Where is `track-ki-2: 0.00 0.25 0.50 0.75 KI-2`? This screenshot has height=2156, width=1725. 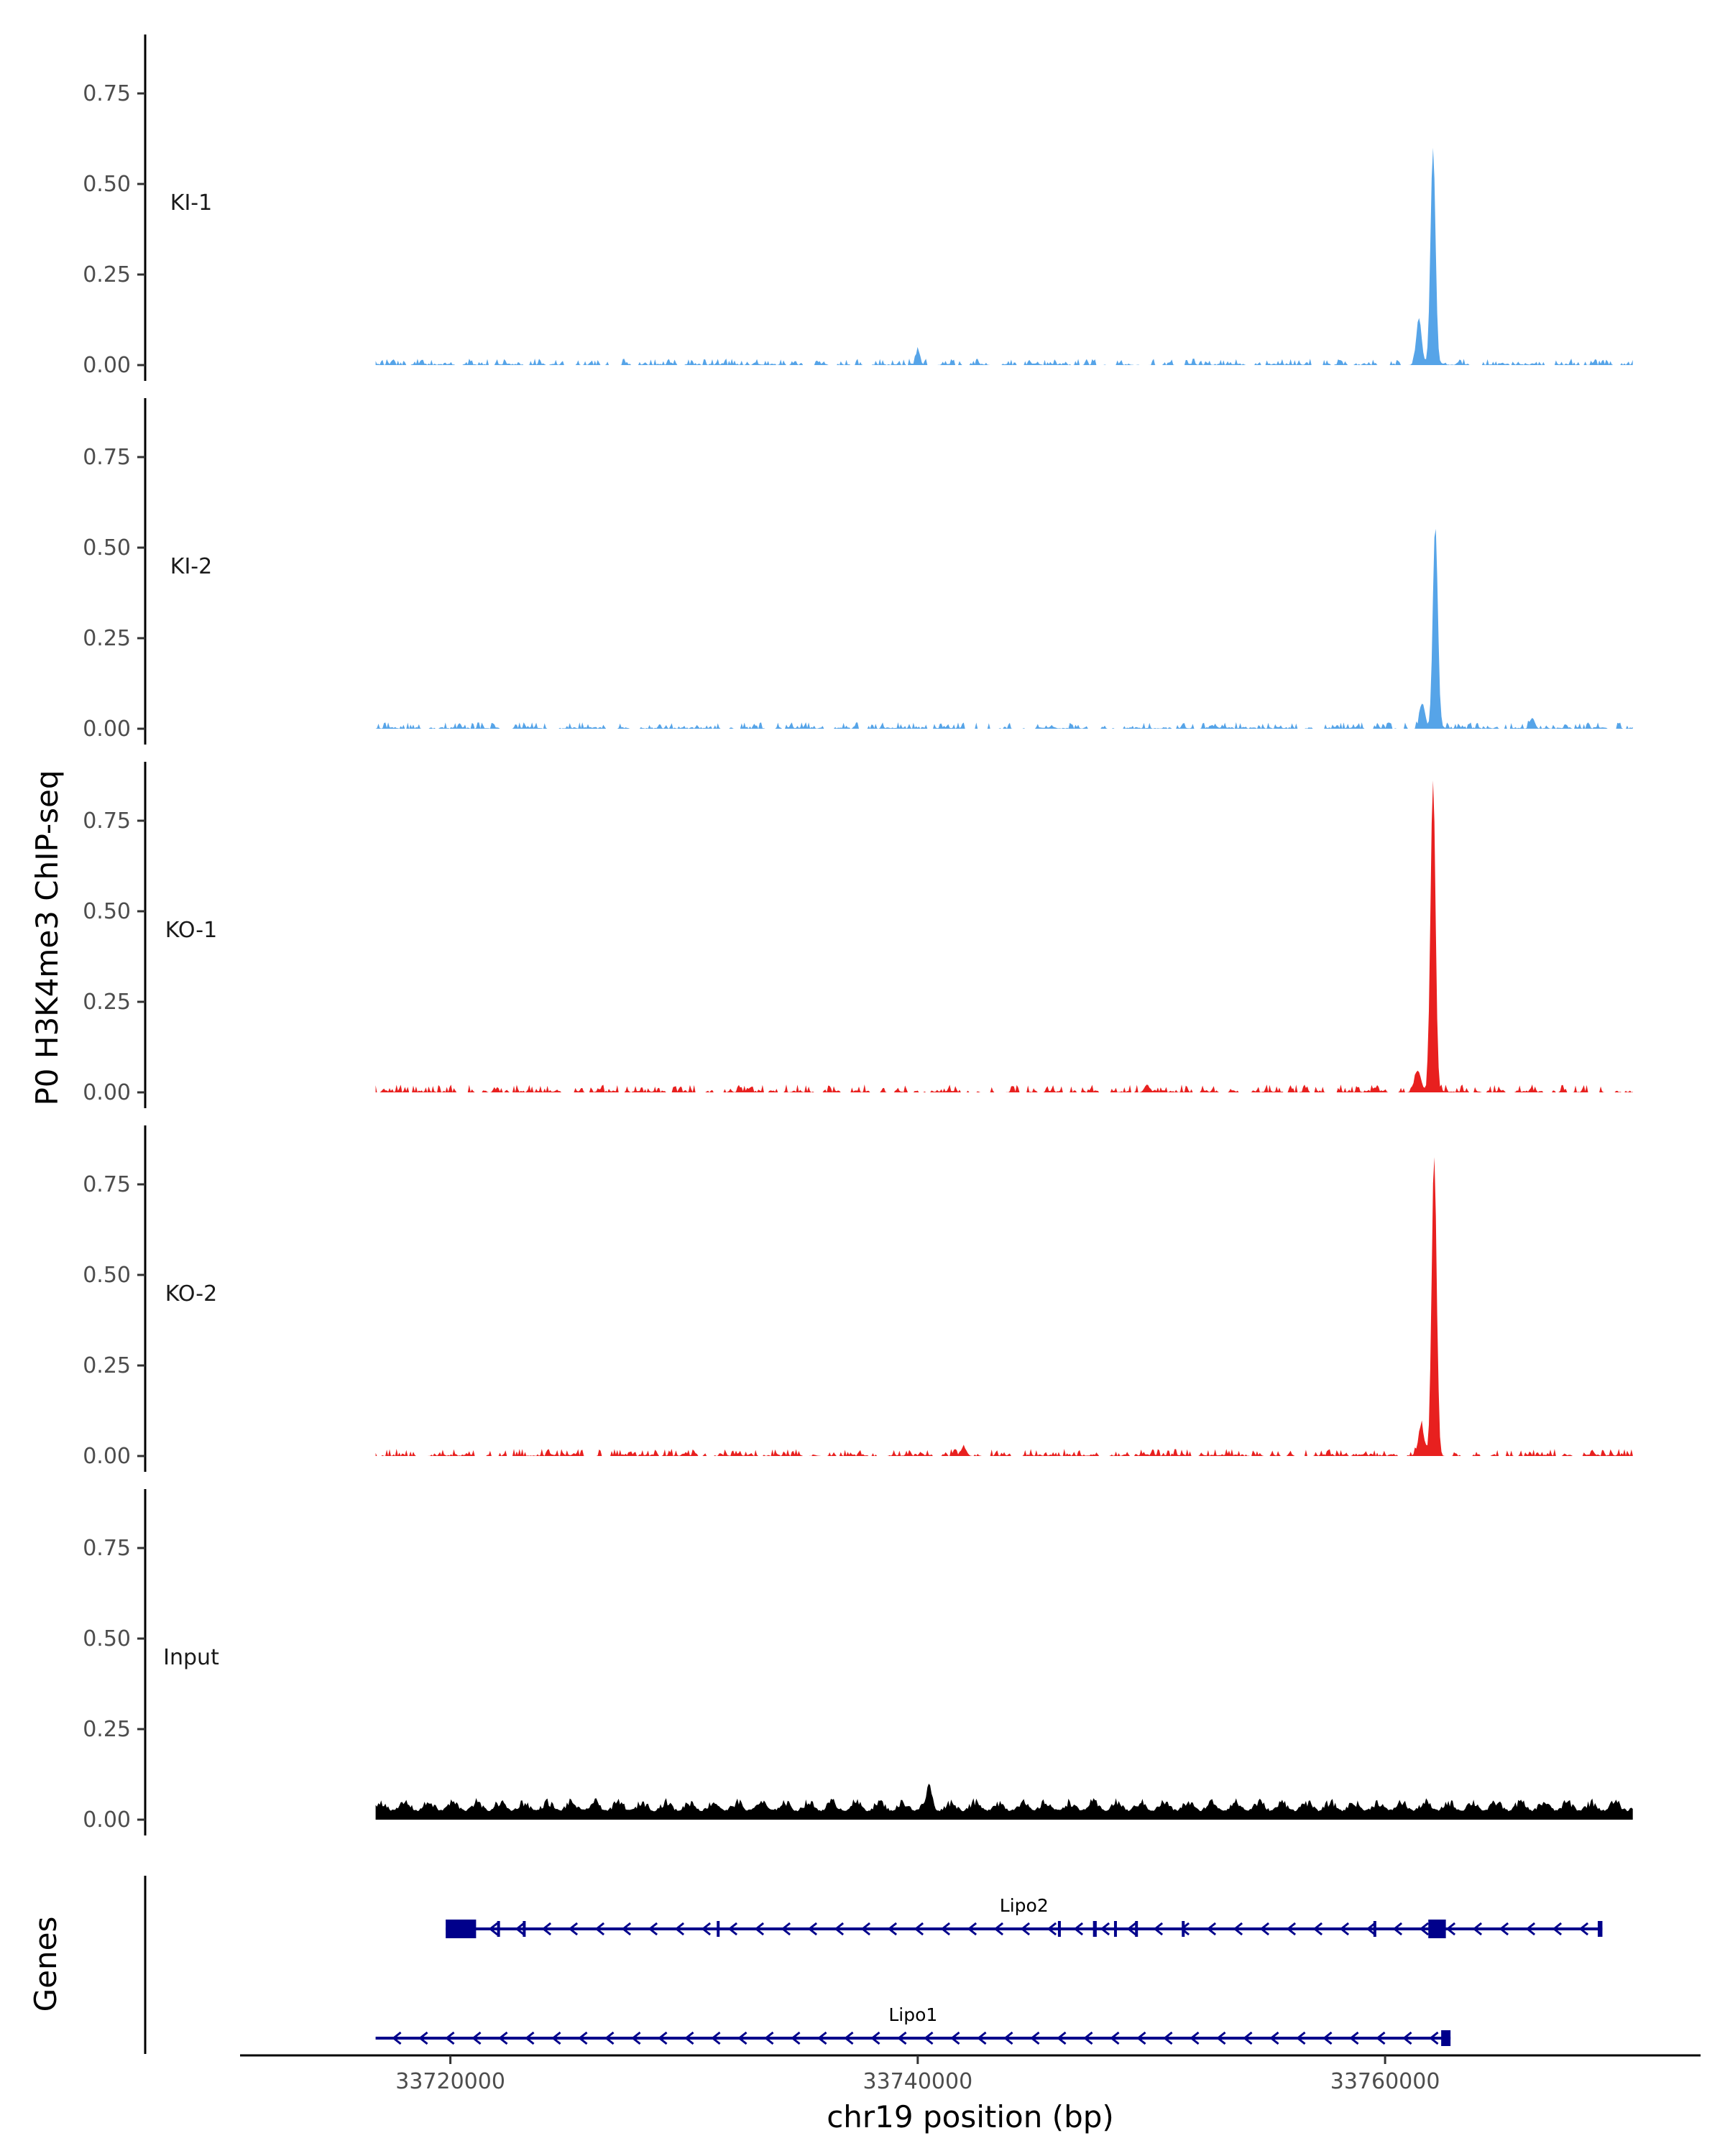
track-ki-2: 0.00 0.25 0.50 0.75 KI-2 is located at coordinates (858, 571).